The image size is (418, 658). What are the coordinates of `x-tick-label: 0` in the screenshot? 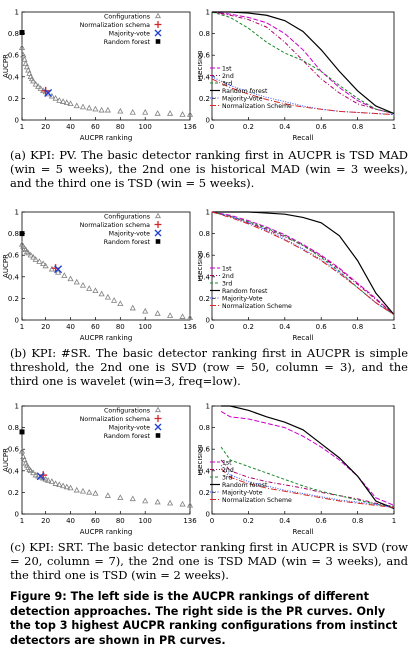 It's located at (212, 127).